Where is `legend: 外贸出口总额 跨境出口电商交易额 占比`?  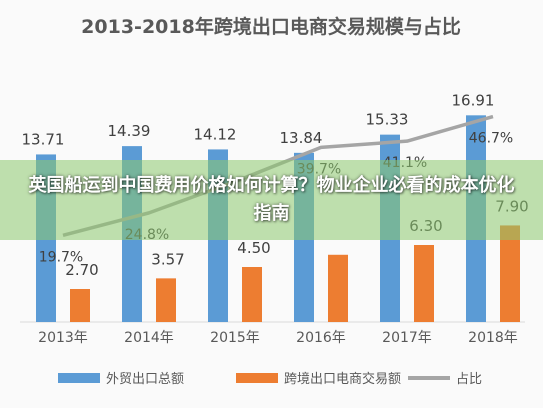
legend: 外贸出口总额 跨境出口电商交易额 占比 is located at coordinates (270, 379).